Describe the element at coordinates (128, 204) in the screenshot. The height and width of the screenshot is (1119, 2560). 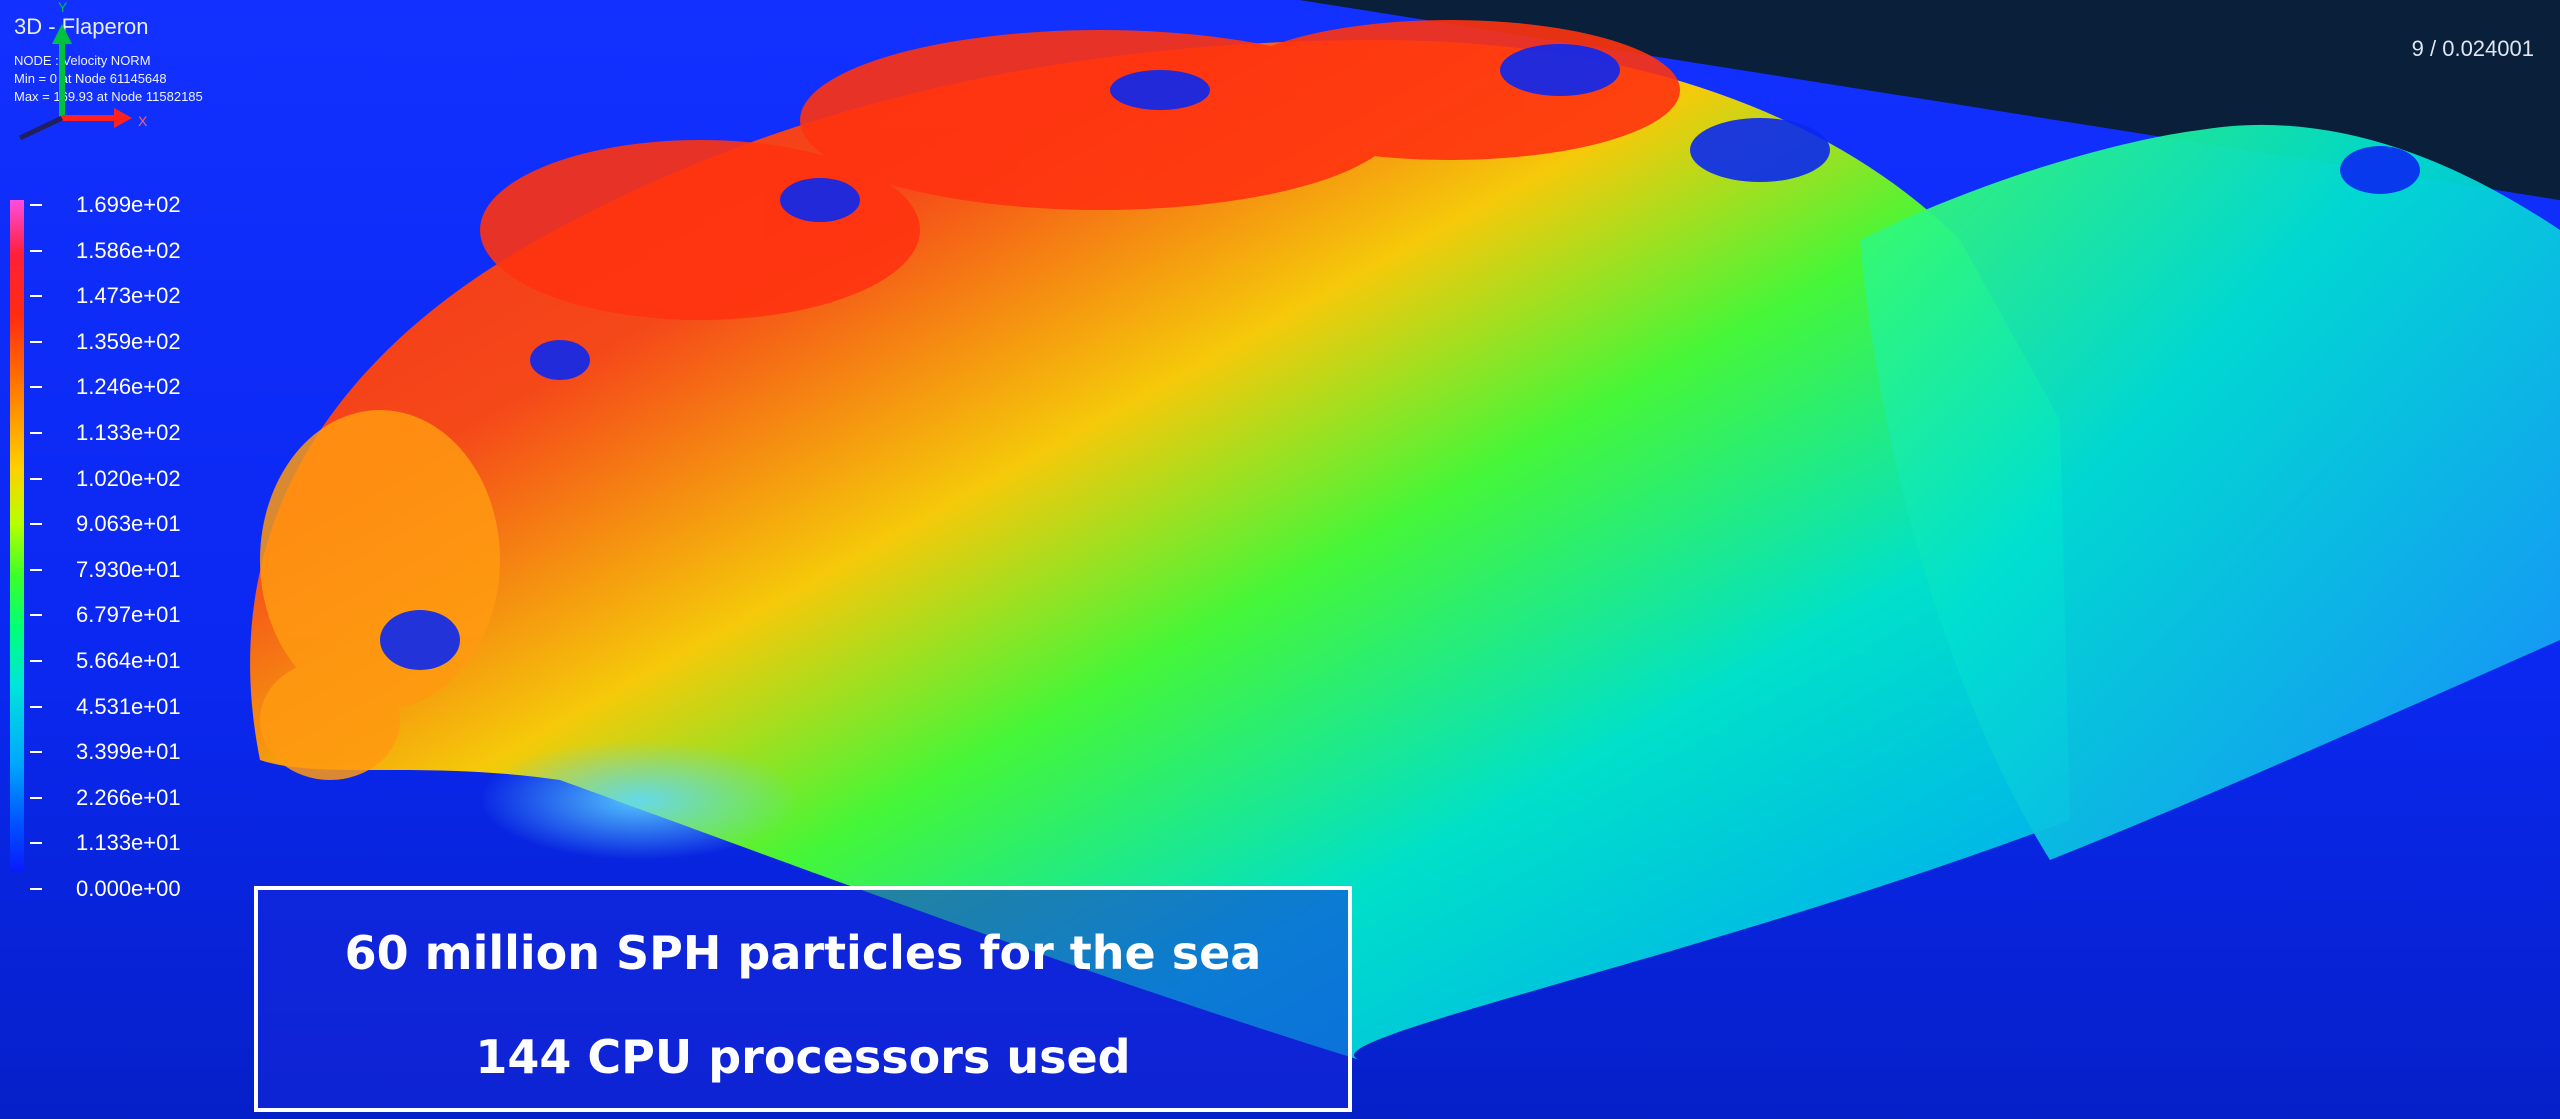
I see `legend-value: 1.699e+02` at that location.